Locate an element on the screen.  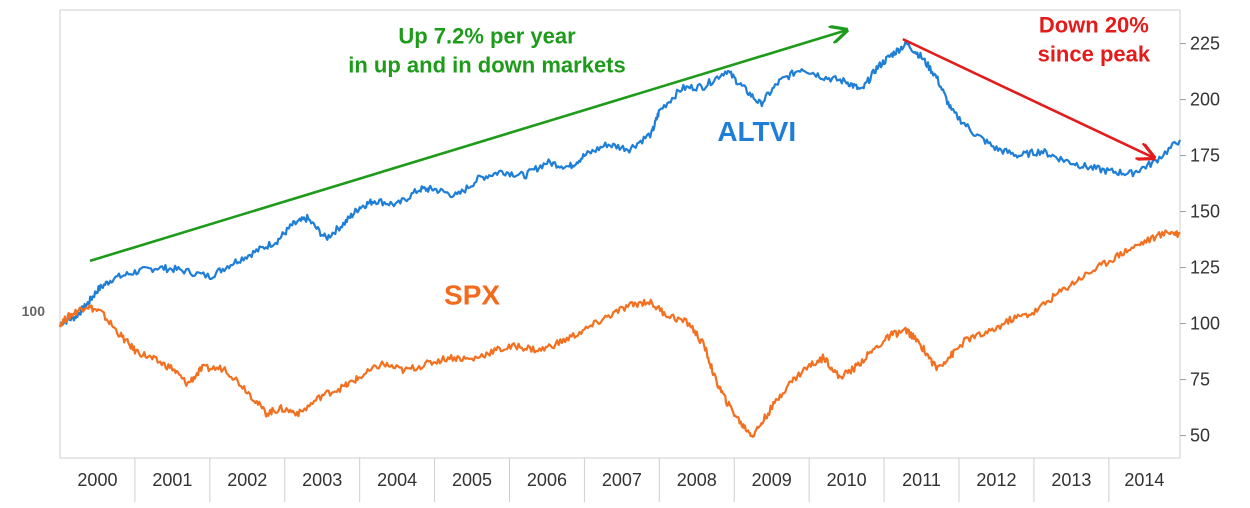
x-tick-label: 2005 is located at coordinates (472, 480).